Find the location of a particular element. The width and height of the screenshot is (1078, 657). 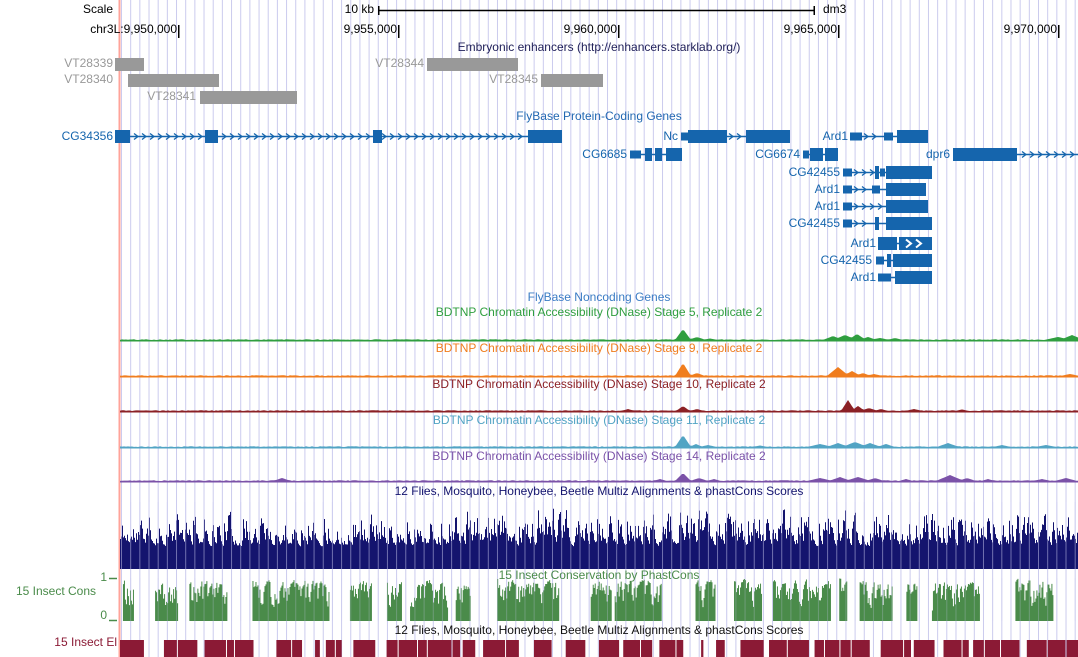

enhancer-VT28339 is located at coordinates (129, 64).